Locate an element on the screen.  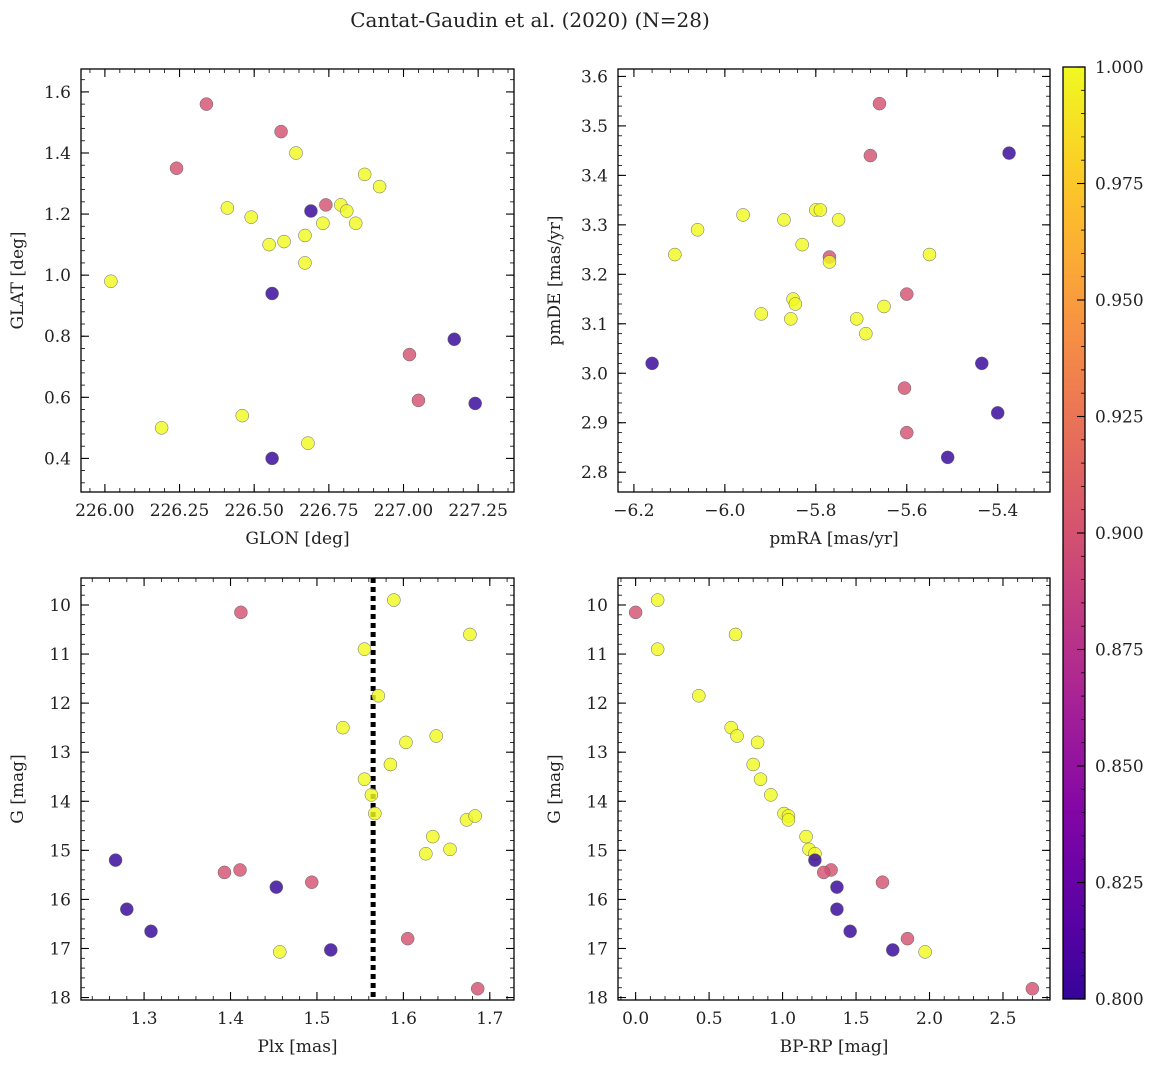
y-tick-label: 2.8 is located at coordinates (594, 473).